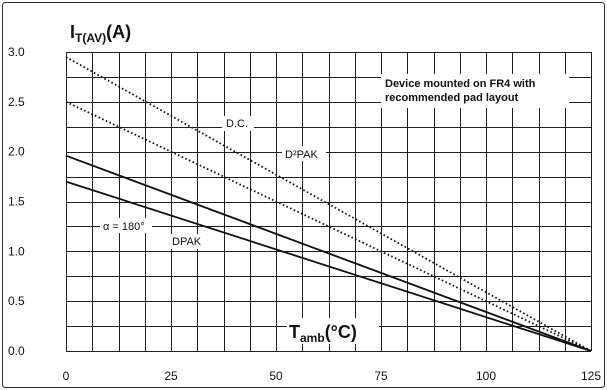 The image size is (607, 390). What do you see at coordinates (100, 33) in the screenshot?
I see `y-axis-label: IT(AV)(A)` at bounding box center [100, 33].